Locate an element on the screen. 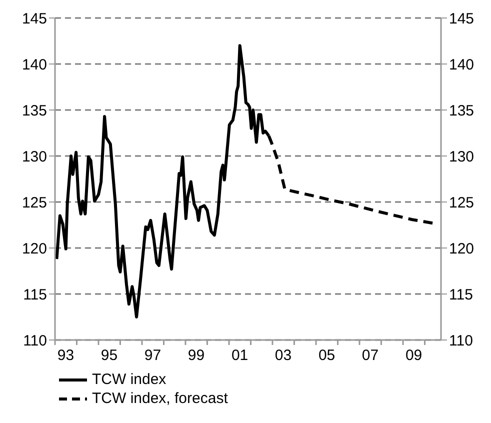 Image resolution: width=491 pixels, height=423 pixels. x-tick-label: 03 is located at coordinates (283, 355).